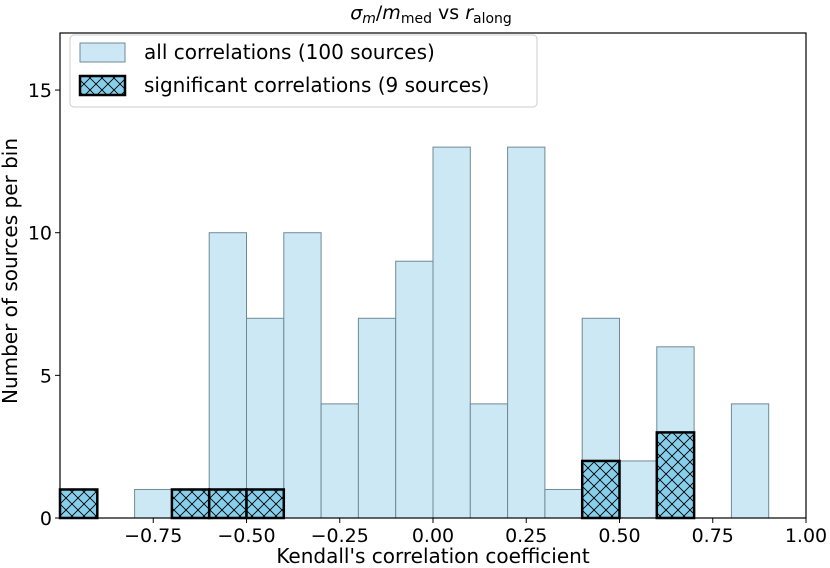 The height and width of the screenshot is (568, 830). Describe the element at coordinates (102, 85) in the screenshot. I see `legend-swatch-significant-hatch` at that location.